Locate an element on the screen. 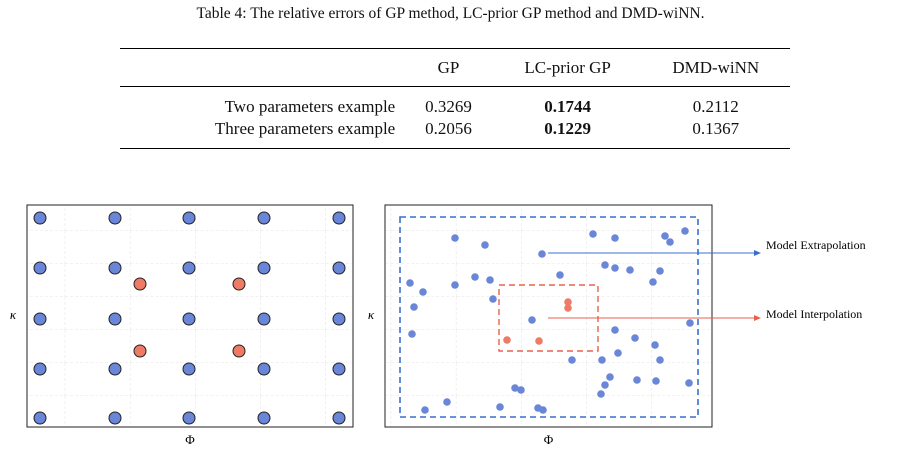 The image size is (901, 456). cell: 0.1229 is located at coordinates (567, 128).